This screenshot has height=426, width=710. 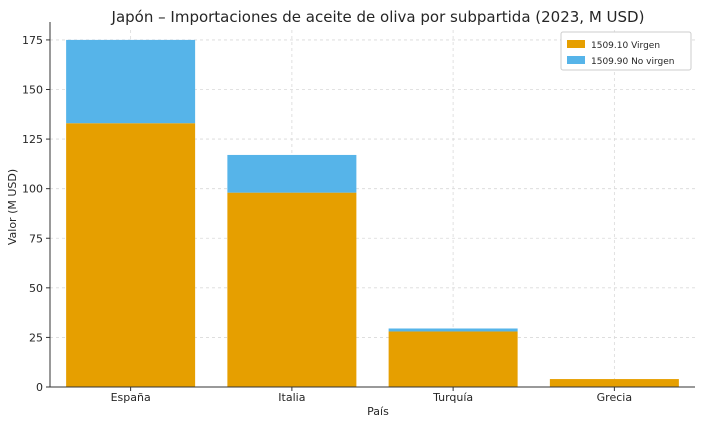 What do you see at coordinates (633, 62) in the screenshot?
I see `legend-label: 1509.90 No virgen` at bounding box center [633, 62].